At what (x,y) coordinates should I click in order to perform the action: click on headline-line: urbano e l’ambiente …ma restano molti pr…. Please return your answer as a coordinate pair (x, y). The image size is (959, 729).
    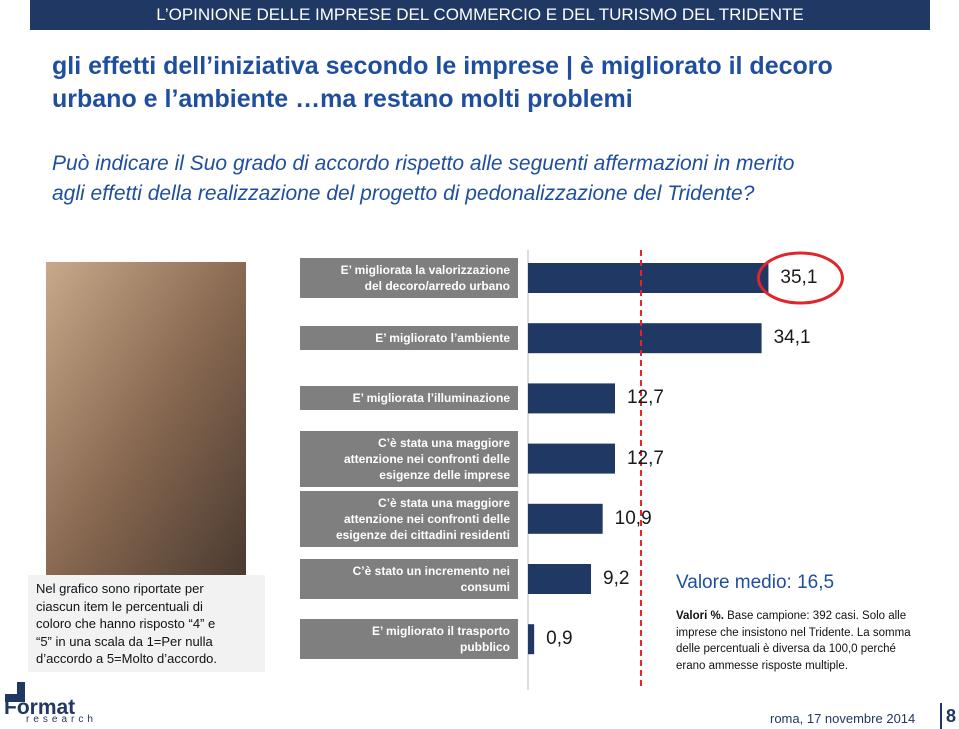
    Looking at the image, I should click on (342, 99).